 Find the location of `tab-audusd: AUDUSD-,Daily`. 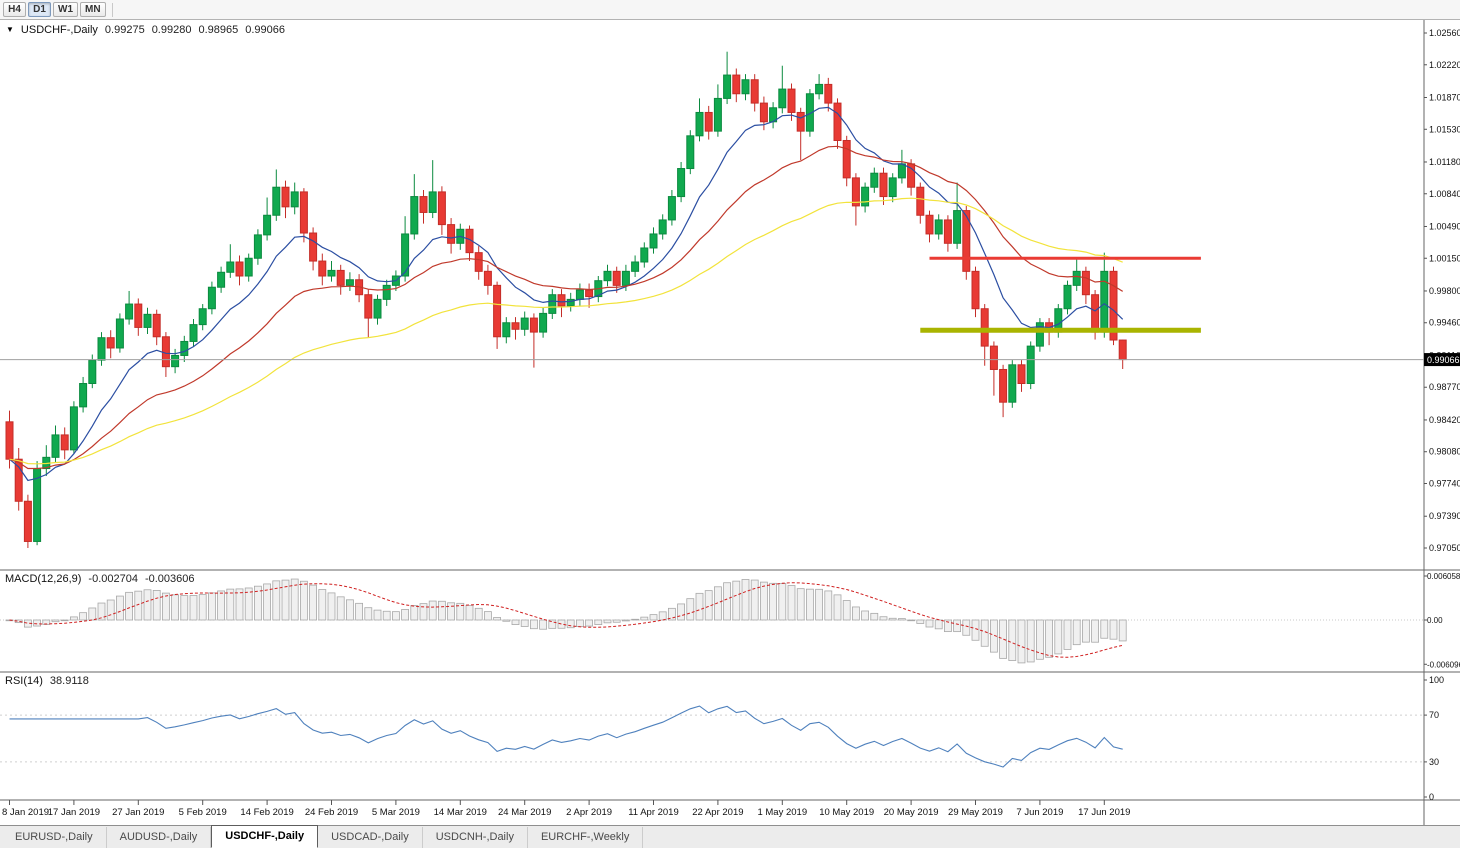

tab-audusd: AUDUSD-,Daily is located at coordinates (159, 837).